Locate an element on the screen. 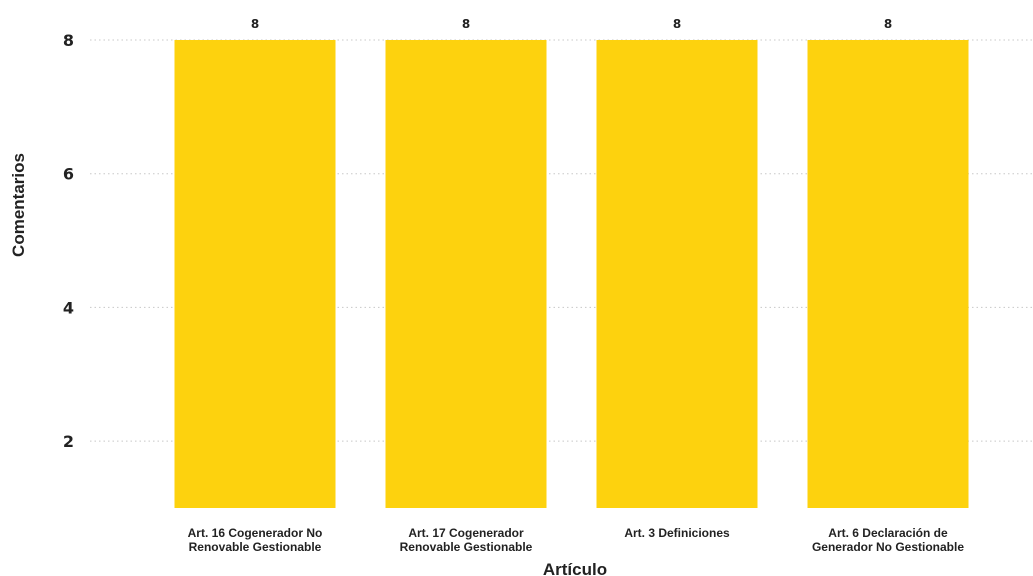 This screenshot has height=576, width=1033. x-tick-label: Art. 17 Cogenerador is located at coordinates (466, 533).